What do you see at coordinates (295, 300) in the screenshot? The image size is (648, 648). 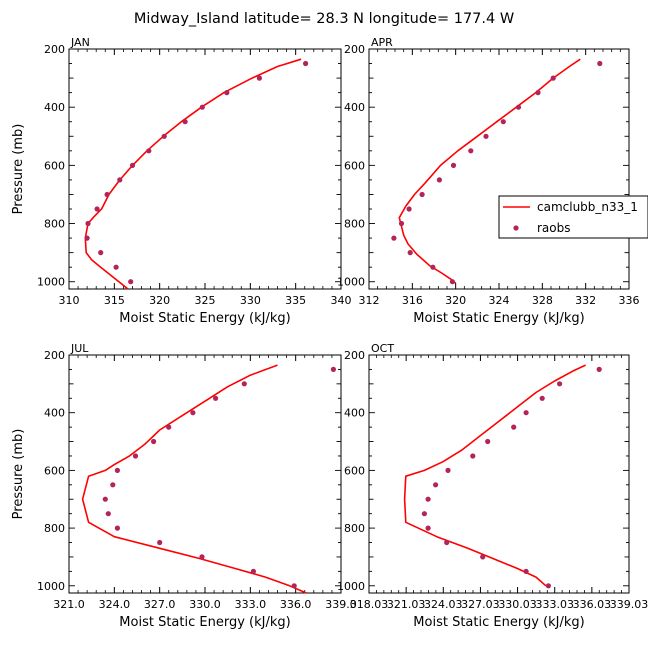 I see `x-tick-label: 335` at bounding box center [295, 300].